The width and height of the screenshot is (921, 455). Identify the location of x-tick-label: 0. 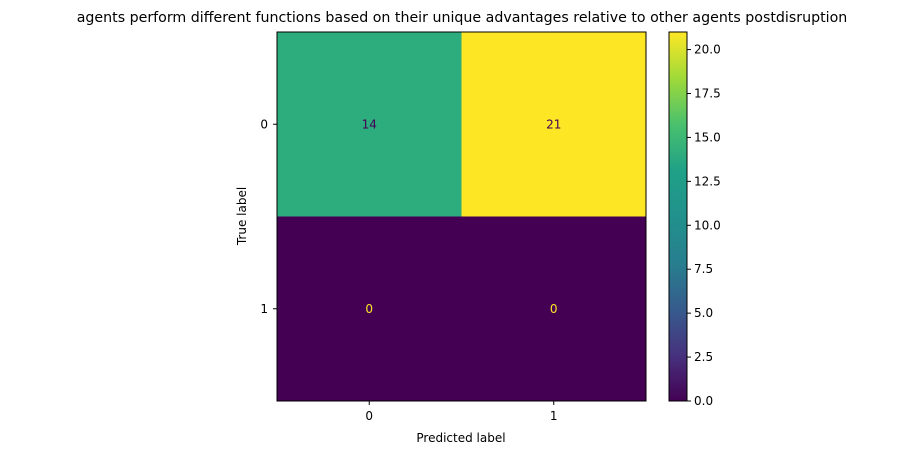
(369, 416).